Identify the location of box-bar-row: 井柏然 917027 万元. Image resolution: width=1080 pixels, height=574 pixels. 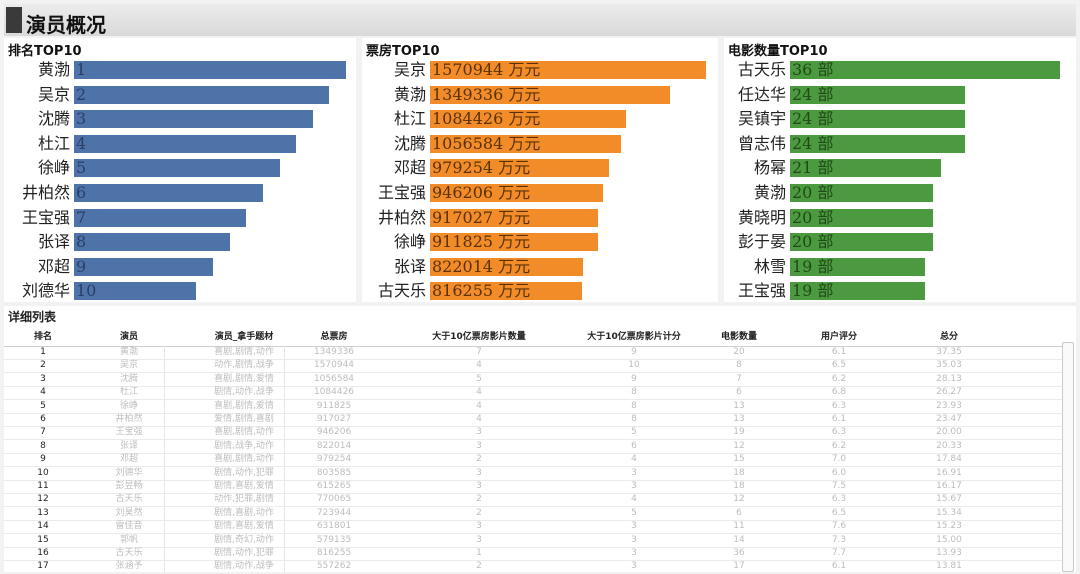
(540, 218).